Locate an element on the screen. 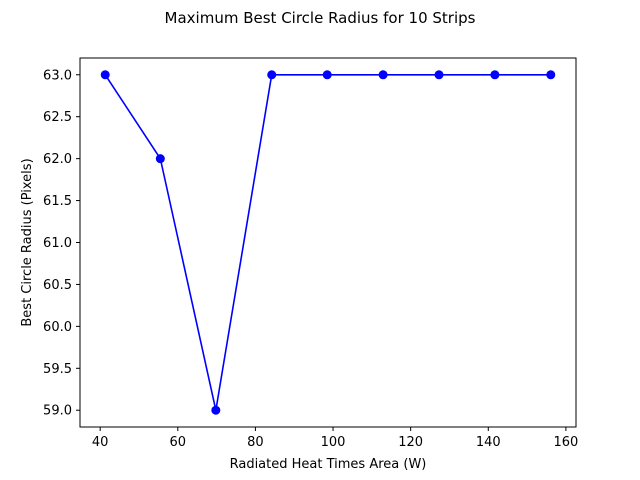 This screenshot has height=480, width=640. x-tick-label: 60 is located at coordinates (178, 442).